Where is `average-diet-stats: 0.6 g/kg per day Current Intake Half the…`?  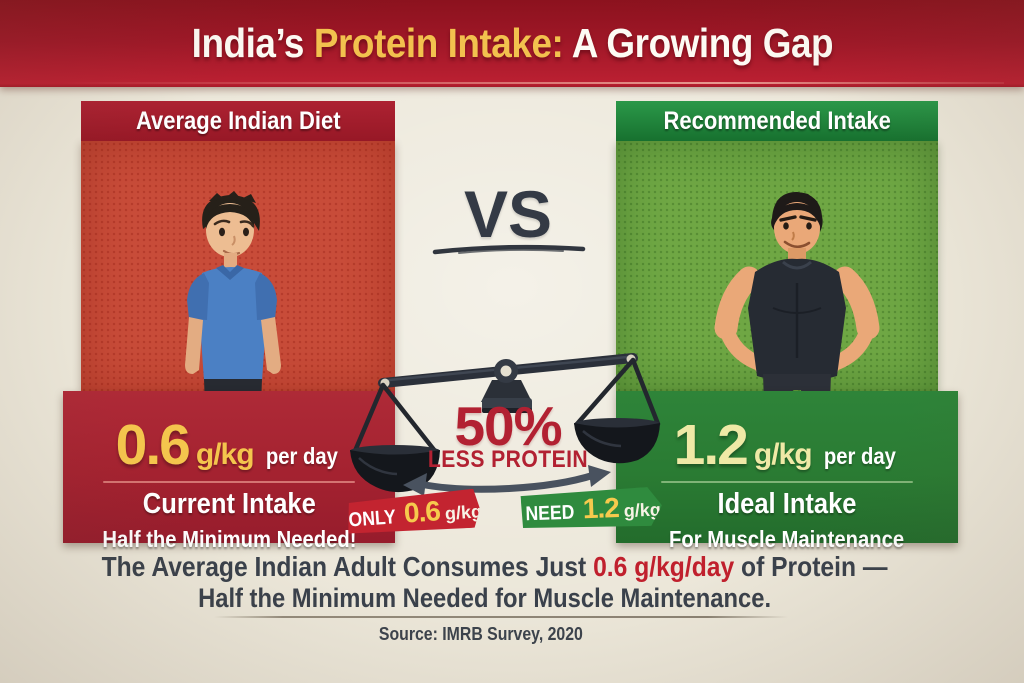
average-diet-stats: 0.6 g/kg per day Current Intake Half the… is located at coordinates (229, 471).